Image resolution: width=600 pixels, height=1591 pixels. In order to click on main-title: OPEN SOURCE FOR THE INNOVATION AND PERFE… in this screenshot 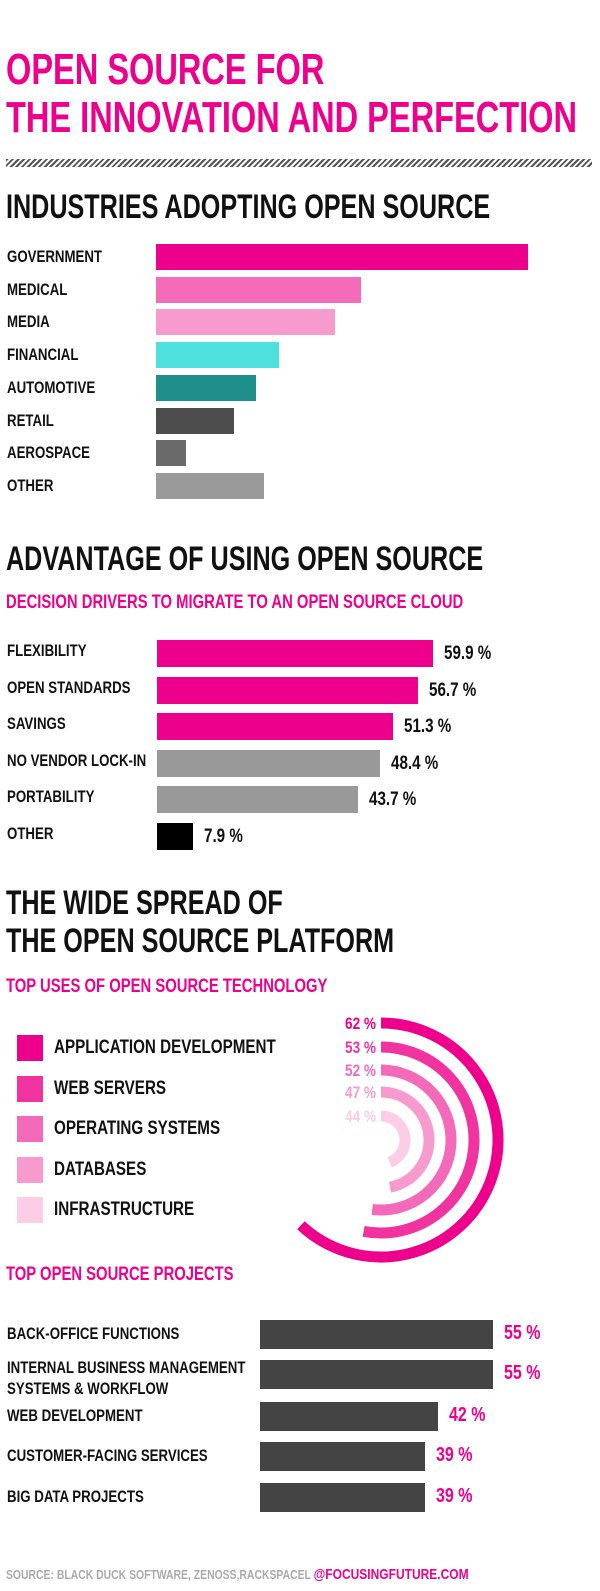, I will do `click(291, 94)`.